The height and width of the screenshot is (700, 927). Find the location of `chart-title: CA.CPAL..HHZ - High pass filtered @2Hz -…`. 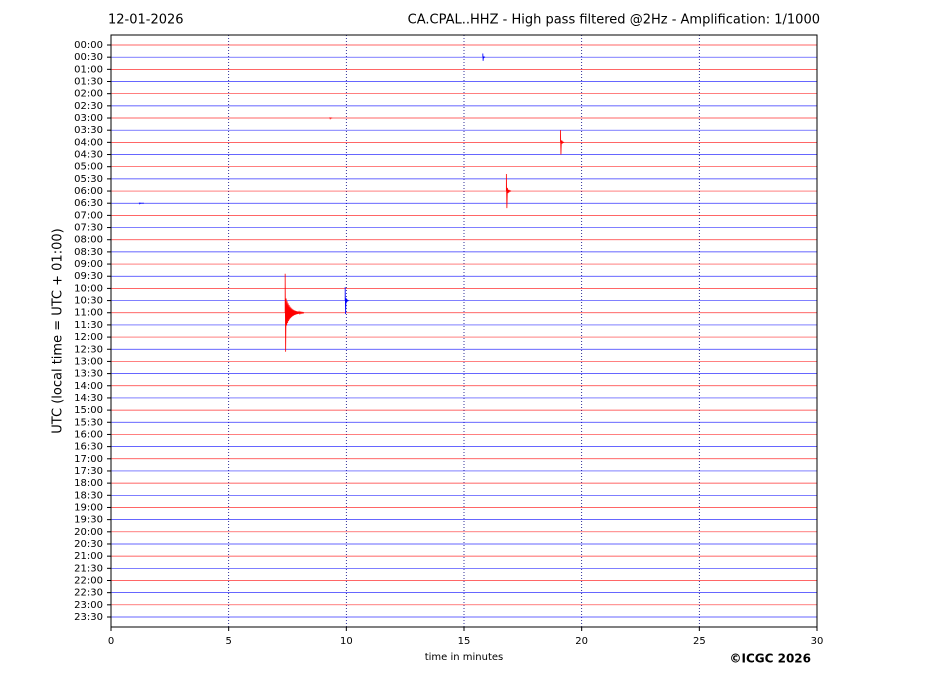

chart-title: CA.CPAL..HHZ - High pass filtered @2Hz -… is located at coordinates (614, 20).